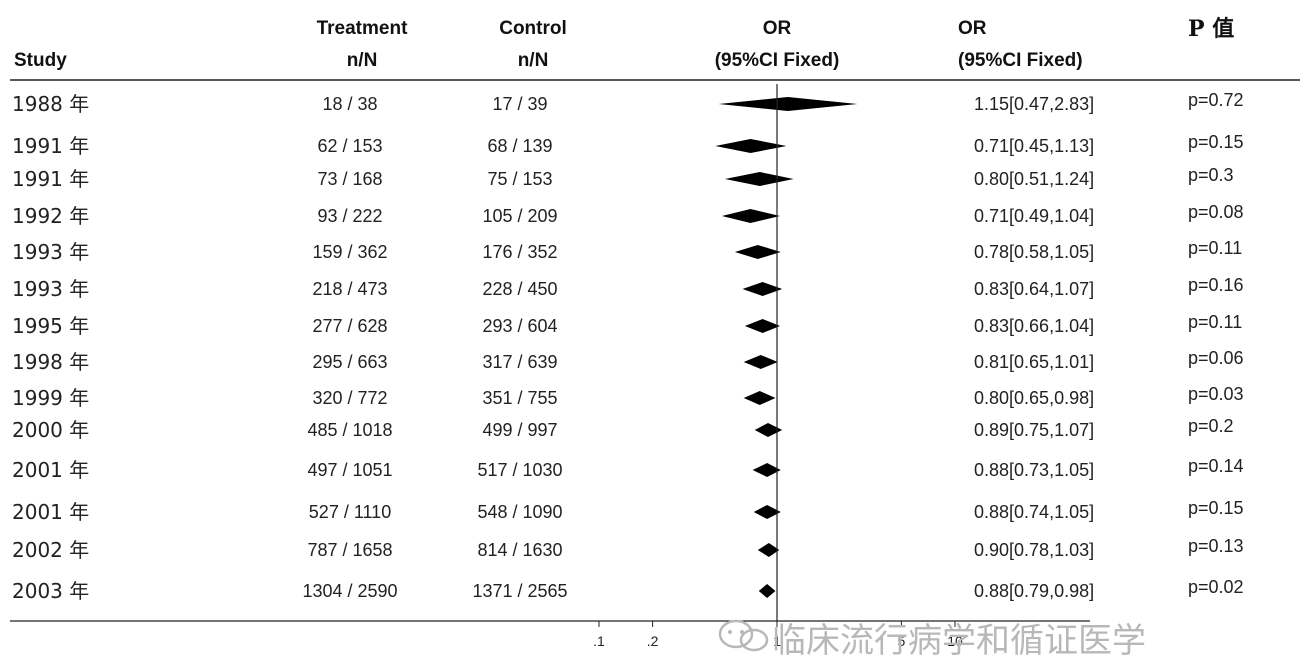  I want to click on p-value: p=0.2, so click(1211, 426).